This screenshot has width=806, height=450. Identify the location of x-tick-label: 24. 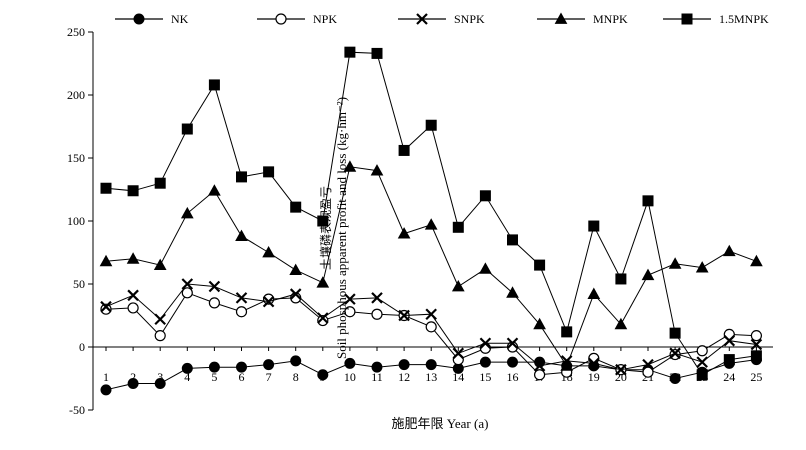
(729, 377).